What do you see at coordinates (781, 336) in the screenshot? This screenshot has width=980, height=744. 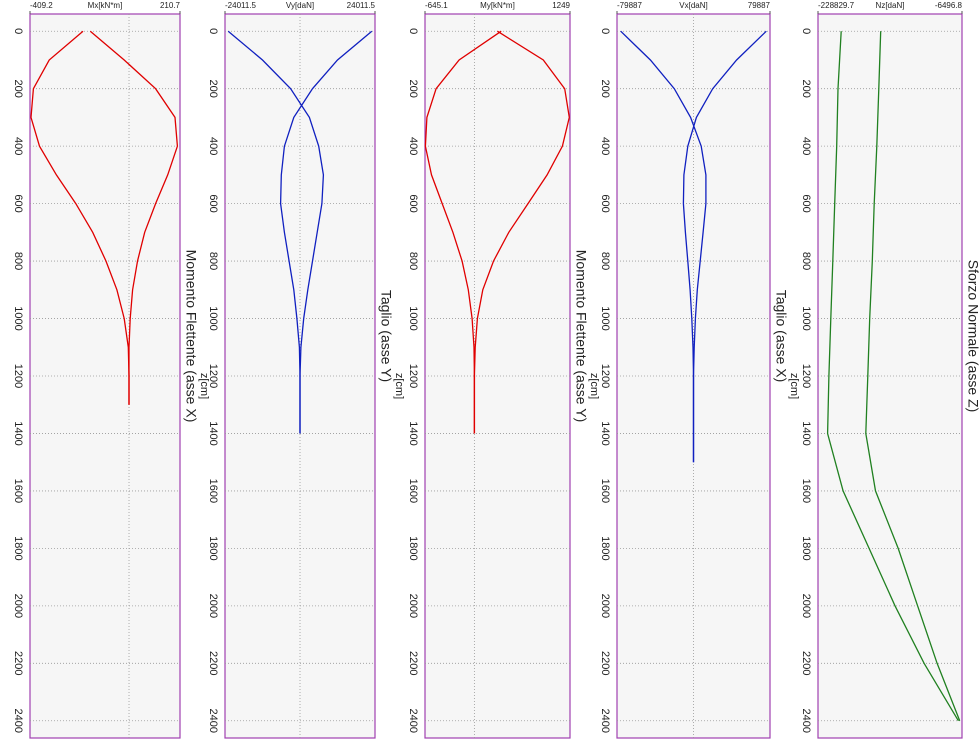 I see `chart-title: Taglio (asse X)` at bounding box center [781, 336].